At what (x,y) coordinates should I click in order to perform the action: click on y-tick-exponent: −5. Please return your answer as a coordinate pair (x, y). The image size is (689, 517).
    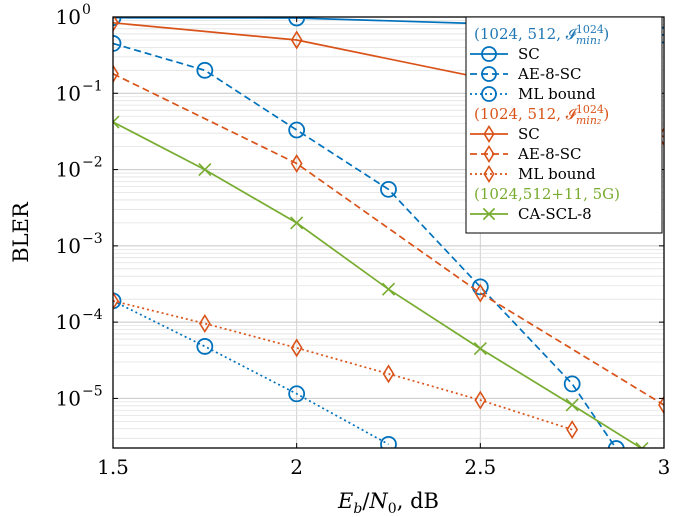
    Looking at the image, I should click on (92, 391).